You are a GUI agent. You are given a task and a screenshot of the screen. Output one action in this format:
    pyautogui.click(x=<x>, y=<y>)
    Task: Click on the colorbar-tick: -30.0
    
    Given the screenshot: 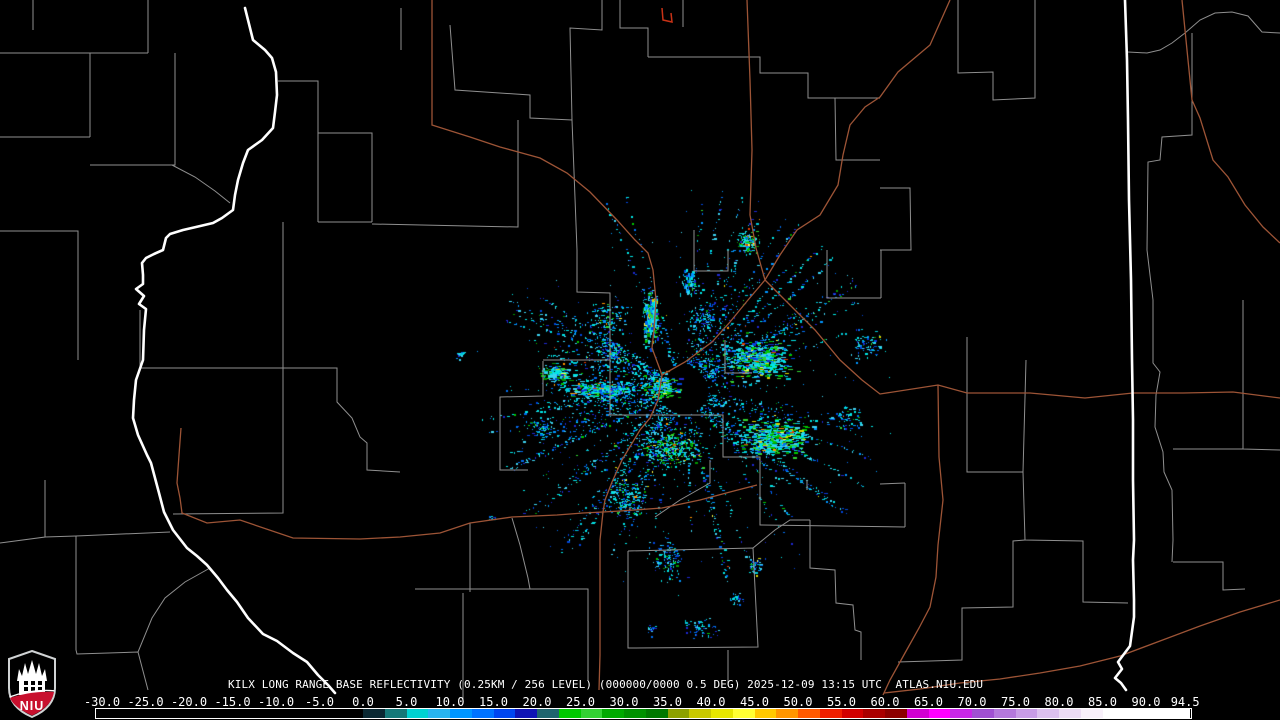 What is the action you would take?
    pyautogui.click(x=102, y=702)
    